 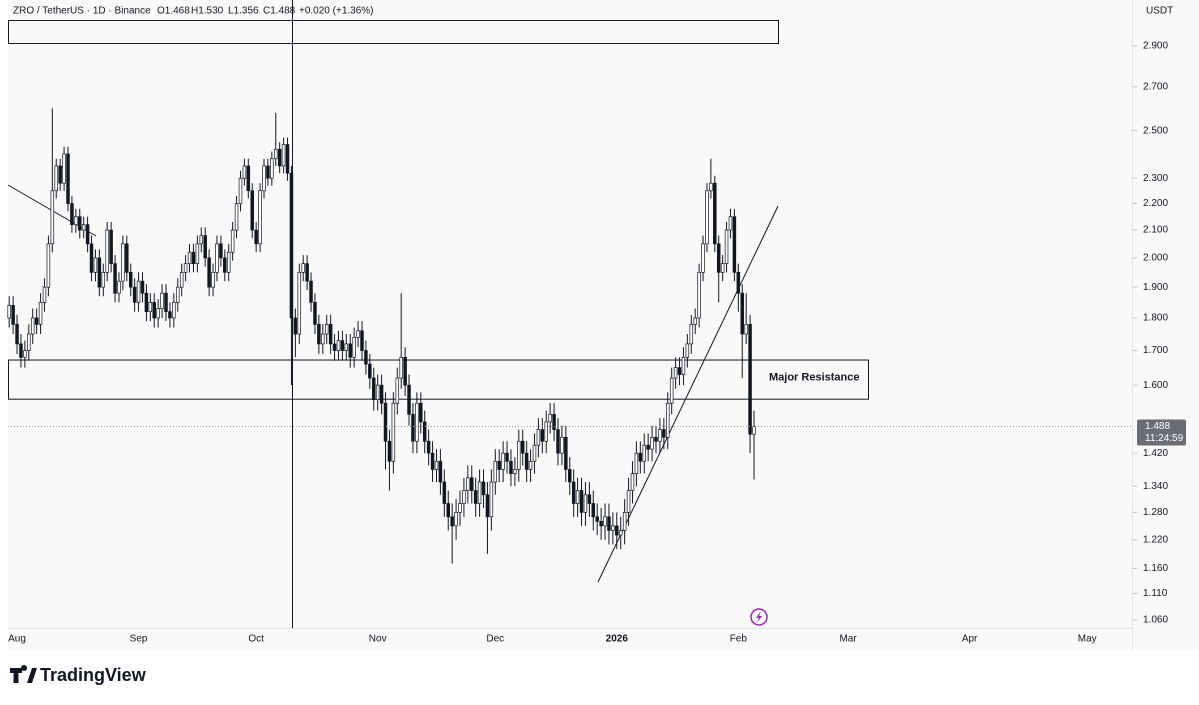 I want to click on y-tick-label: 1.420, so click(x=1155, y=453).